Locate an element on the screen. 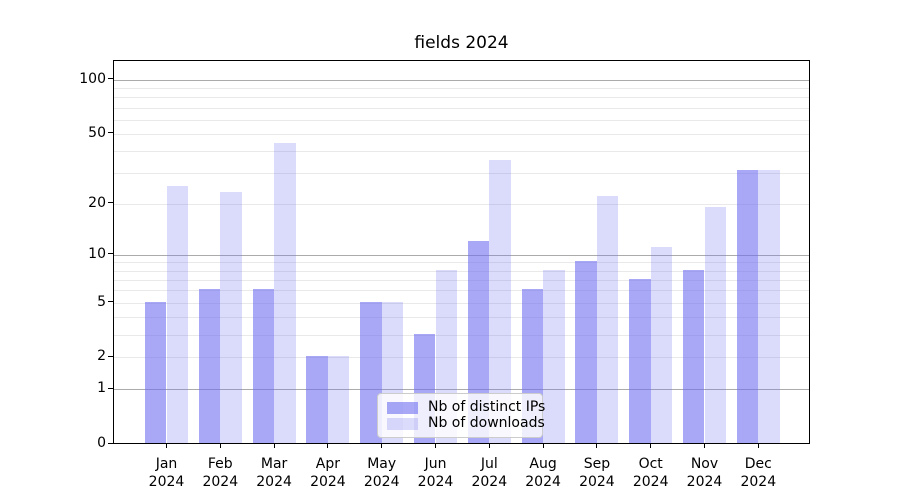 Image resolution: width=900 pixels, height=500 pixels. legend-swatch-distinct-ips is located at coordinates (402, 407).